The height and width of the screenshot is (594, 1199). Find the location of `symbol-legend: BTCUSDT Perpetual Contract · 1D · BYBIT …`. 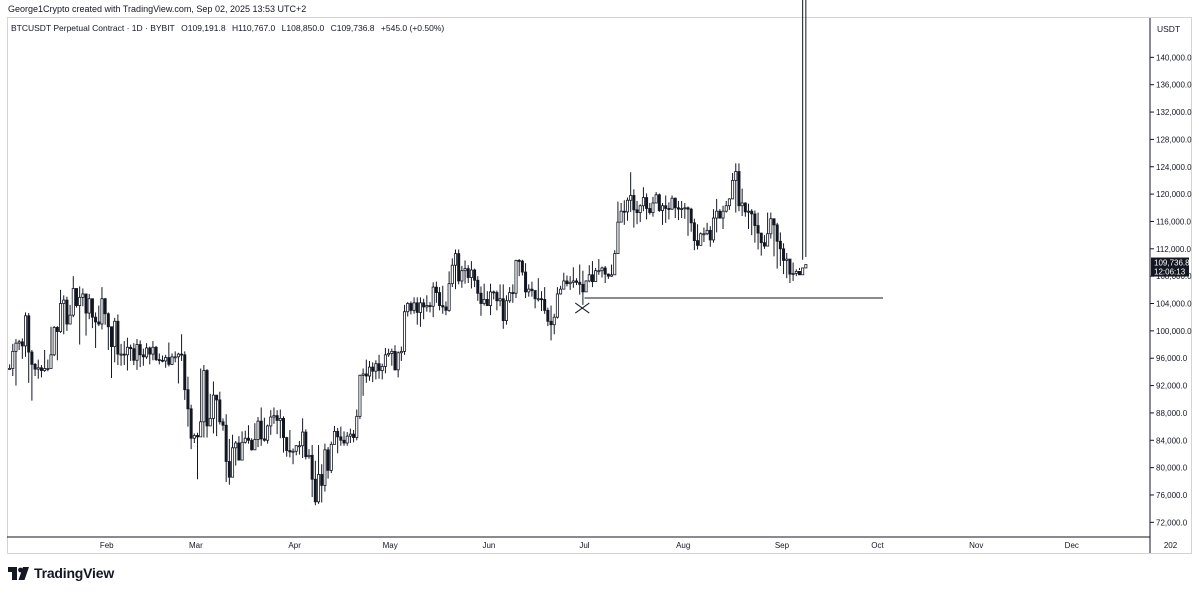

symbol-legend: BTCUSDT Perpetual Contract · 1D · BYBIT … is located at coordinates (229, 28).